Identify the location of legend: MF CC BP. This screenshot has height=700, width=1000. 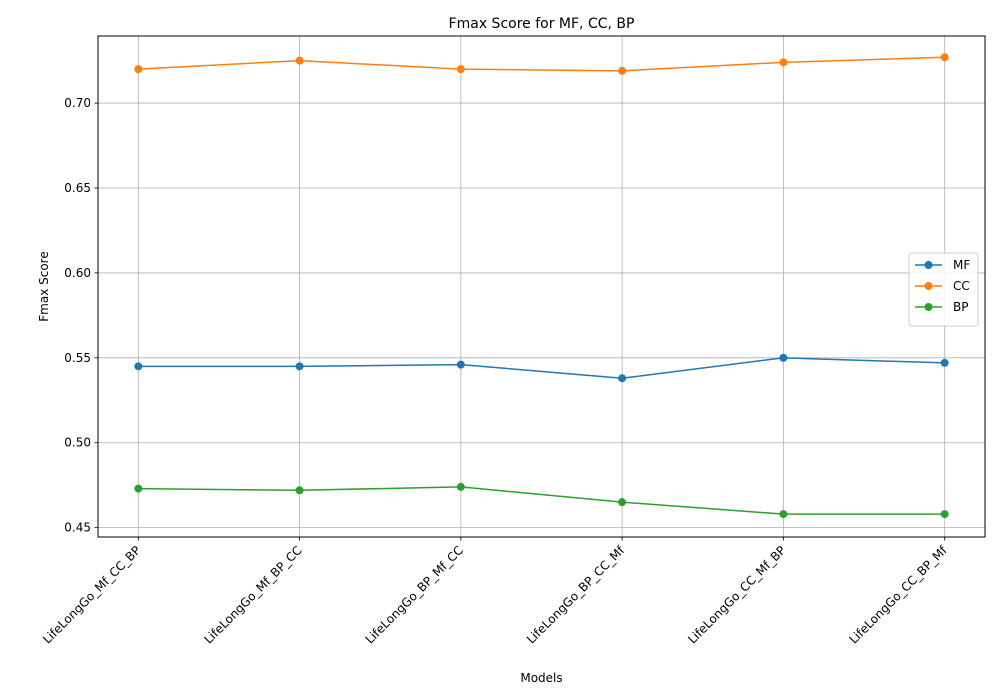
(943, 289).